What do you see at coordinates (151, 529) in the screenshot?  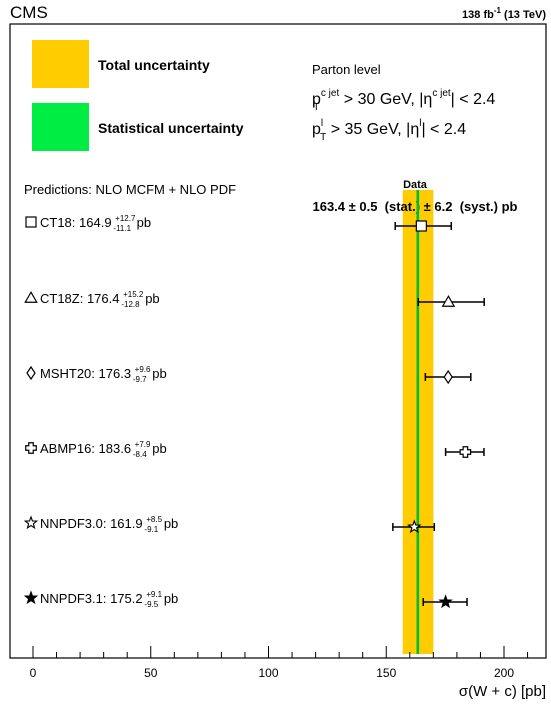 I see `prediction-label-down: -9.1` at bounding box center [151, 529].